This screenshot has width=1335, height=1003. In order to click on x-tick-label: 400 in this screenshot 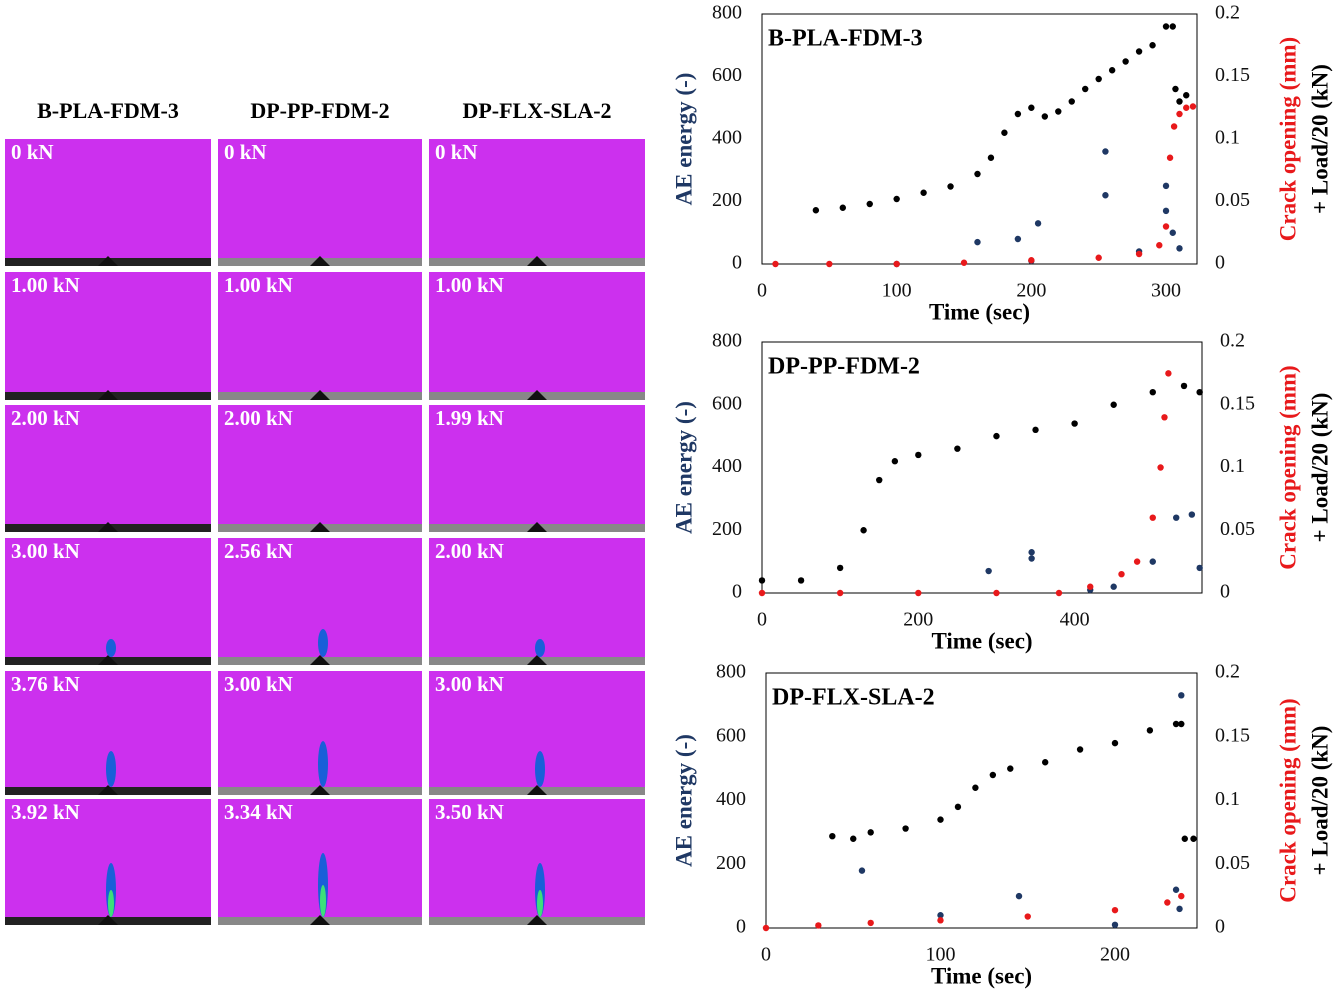, I will do `click(1075, 620)`.